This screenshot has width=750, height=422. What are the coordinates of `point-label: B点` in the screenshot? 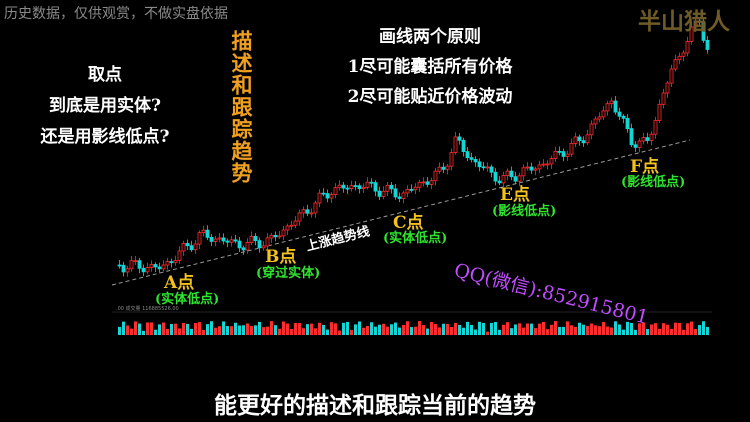 It's located at (281, 257).